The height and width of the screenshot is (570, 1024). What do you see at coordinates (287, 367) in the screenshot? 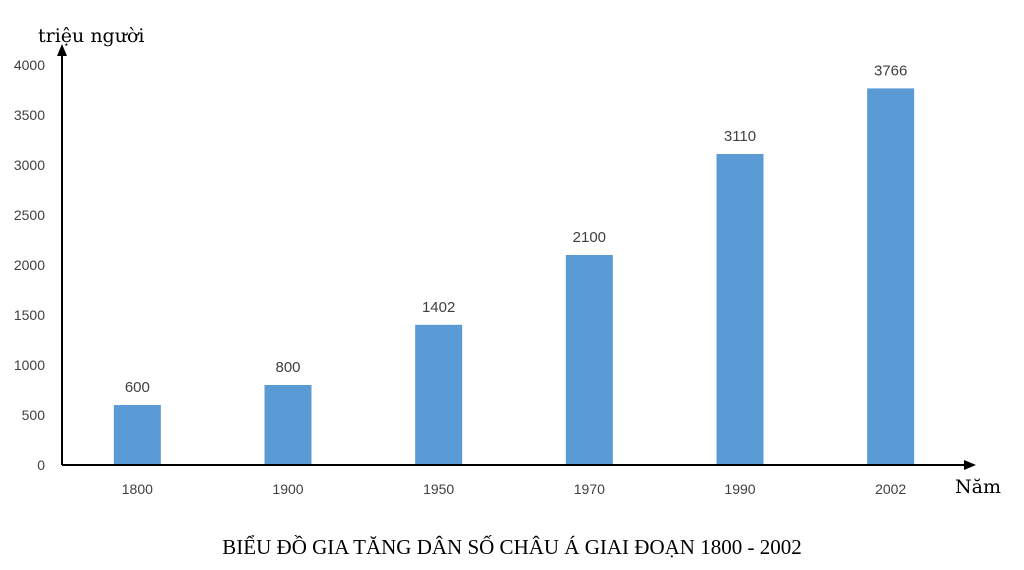
I see `data-label-1900: 800` at bounding box center [287, 367].